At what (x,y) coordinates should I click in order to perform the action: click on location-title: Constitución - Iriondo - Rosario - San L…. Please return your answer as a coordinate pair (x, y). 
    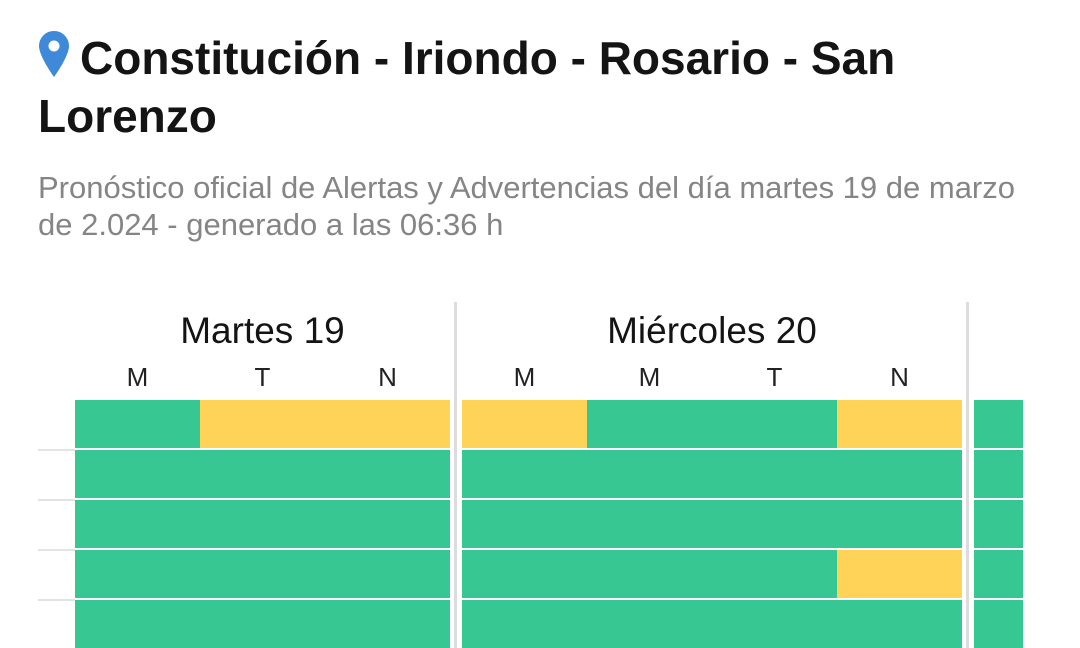
    Looking at the image, I should click on (467, 87).